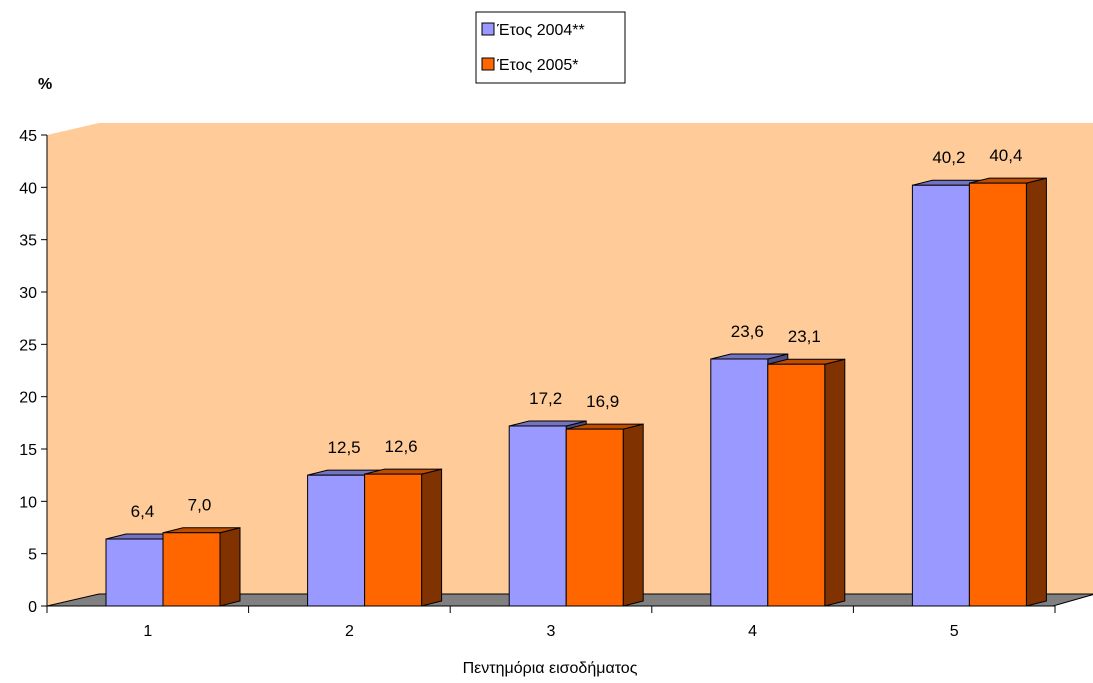 The height and width of the screenshot is (683, 1093). I want to click on x-tick-label: 1, so click(147, 631).